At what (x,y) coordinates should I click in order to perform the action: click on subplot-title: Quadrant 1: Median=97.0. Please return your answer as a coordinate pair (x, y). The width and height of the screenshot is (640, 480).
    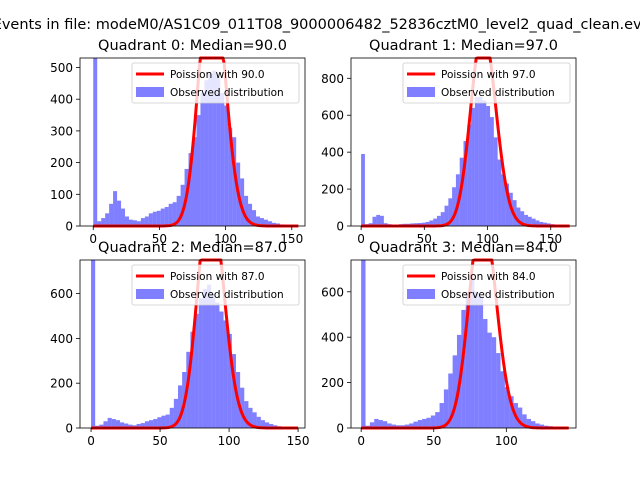
    Looking at the image, I should click on (463, 46).